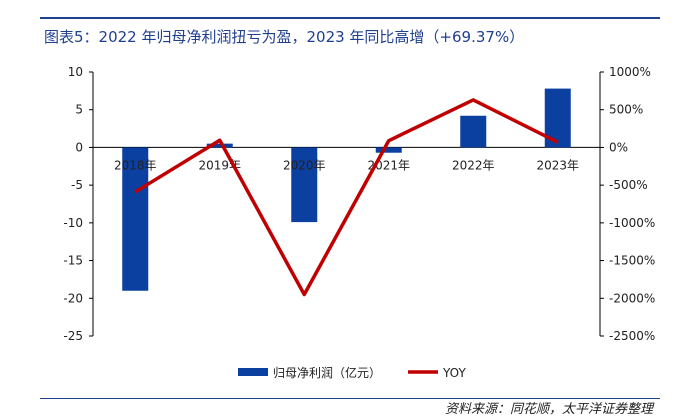  I want to click on right-tick-label: -2000%, so click(632, 298).